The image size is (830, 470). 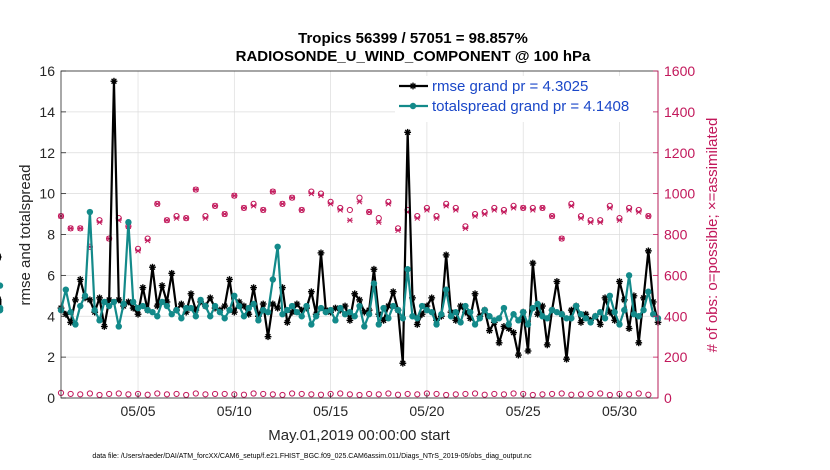 I want to click on x-axis-label: May.01,2019 00:00:00 start, so click(x=359, y=435).